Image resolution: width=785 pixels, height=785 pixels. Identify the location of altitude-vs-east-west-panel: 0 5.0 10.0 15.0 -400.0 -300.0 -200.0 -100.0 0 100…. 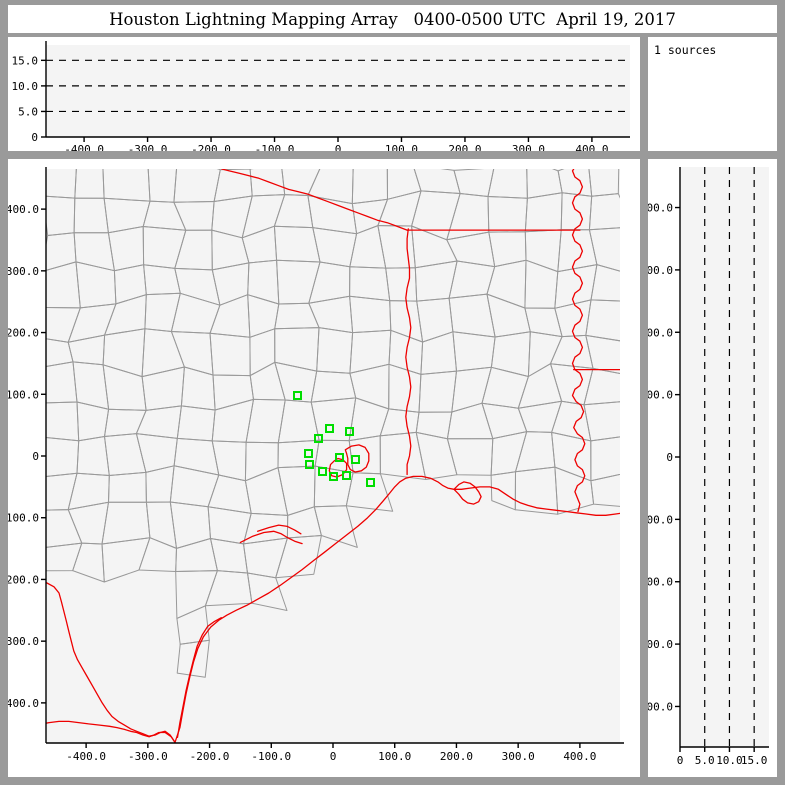
(324, 94).